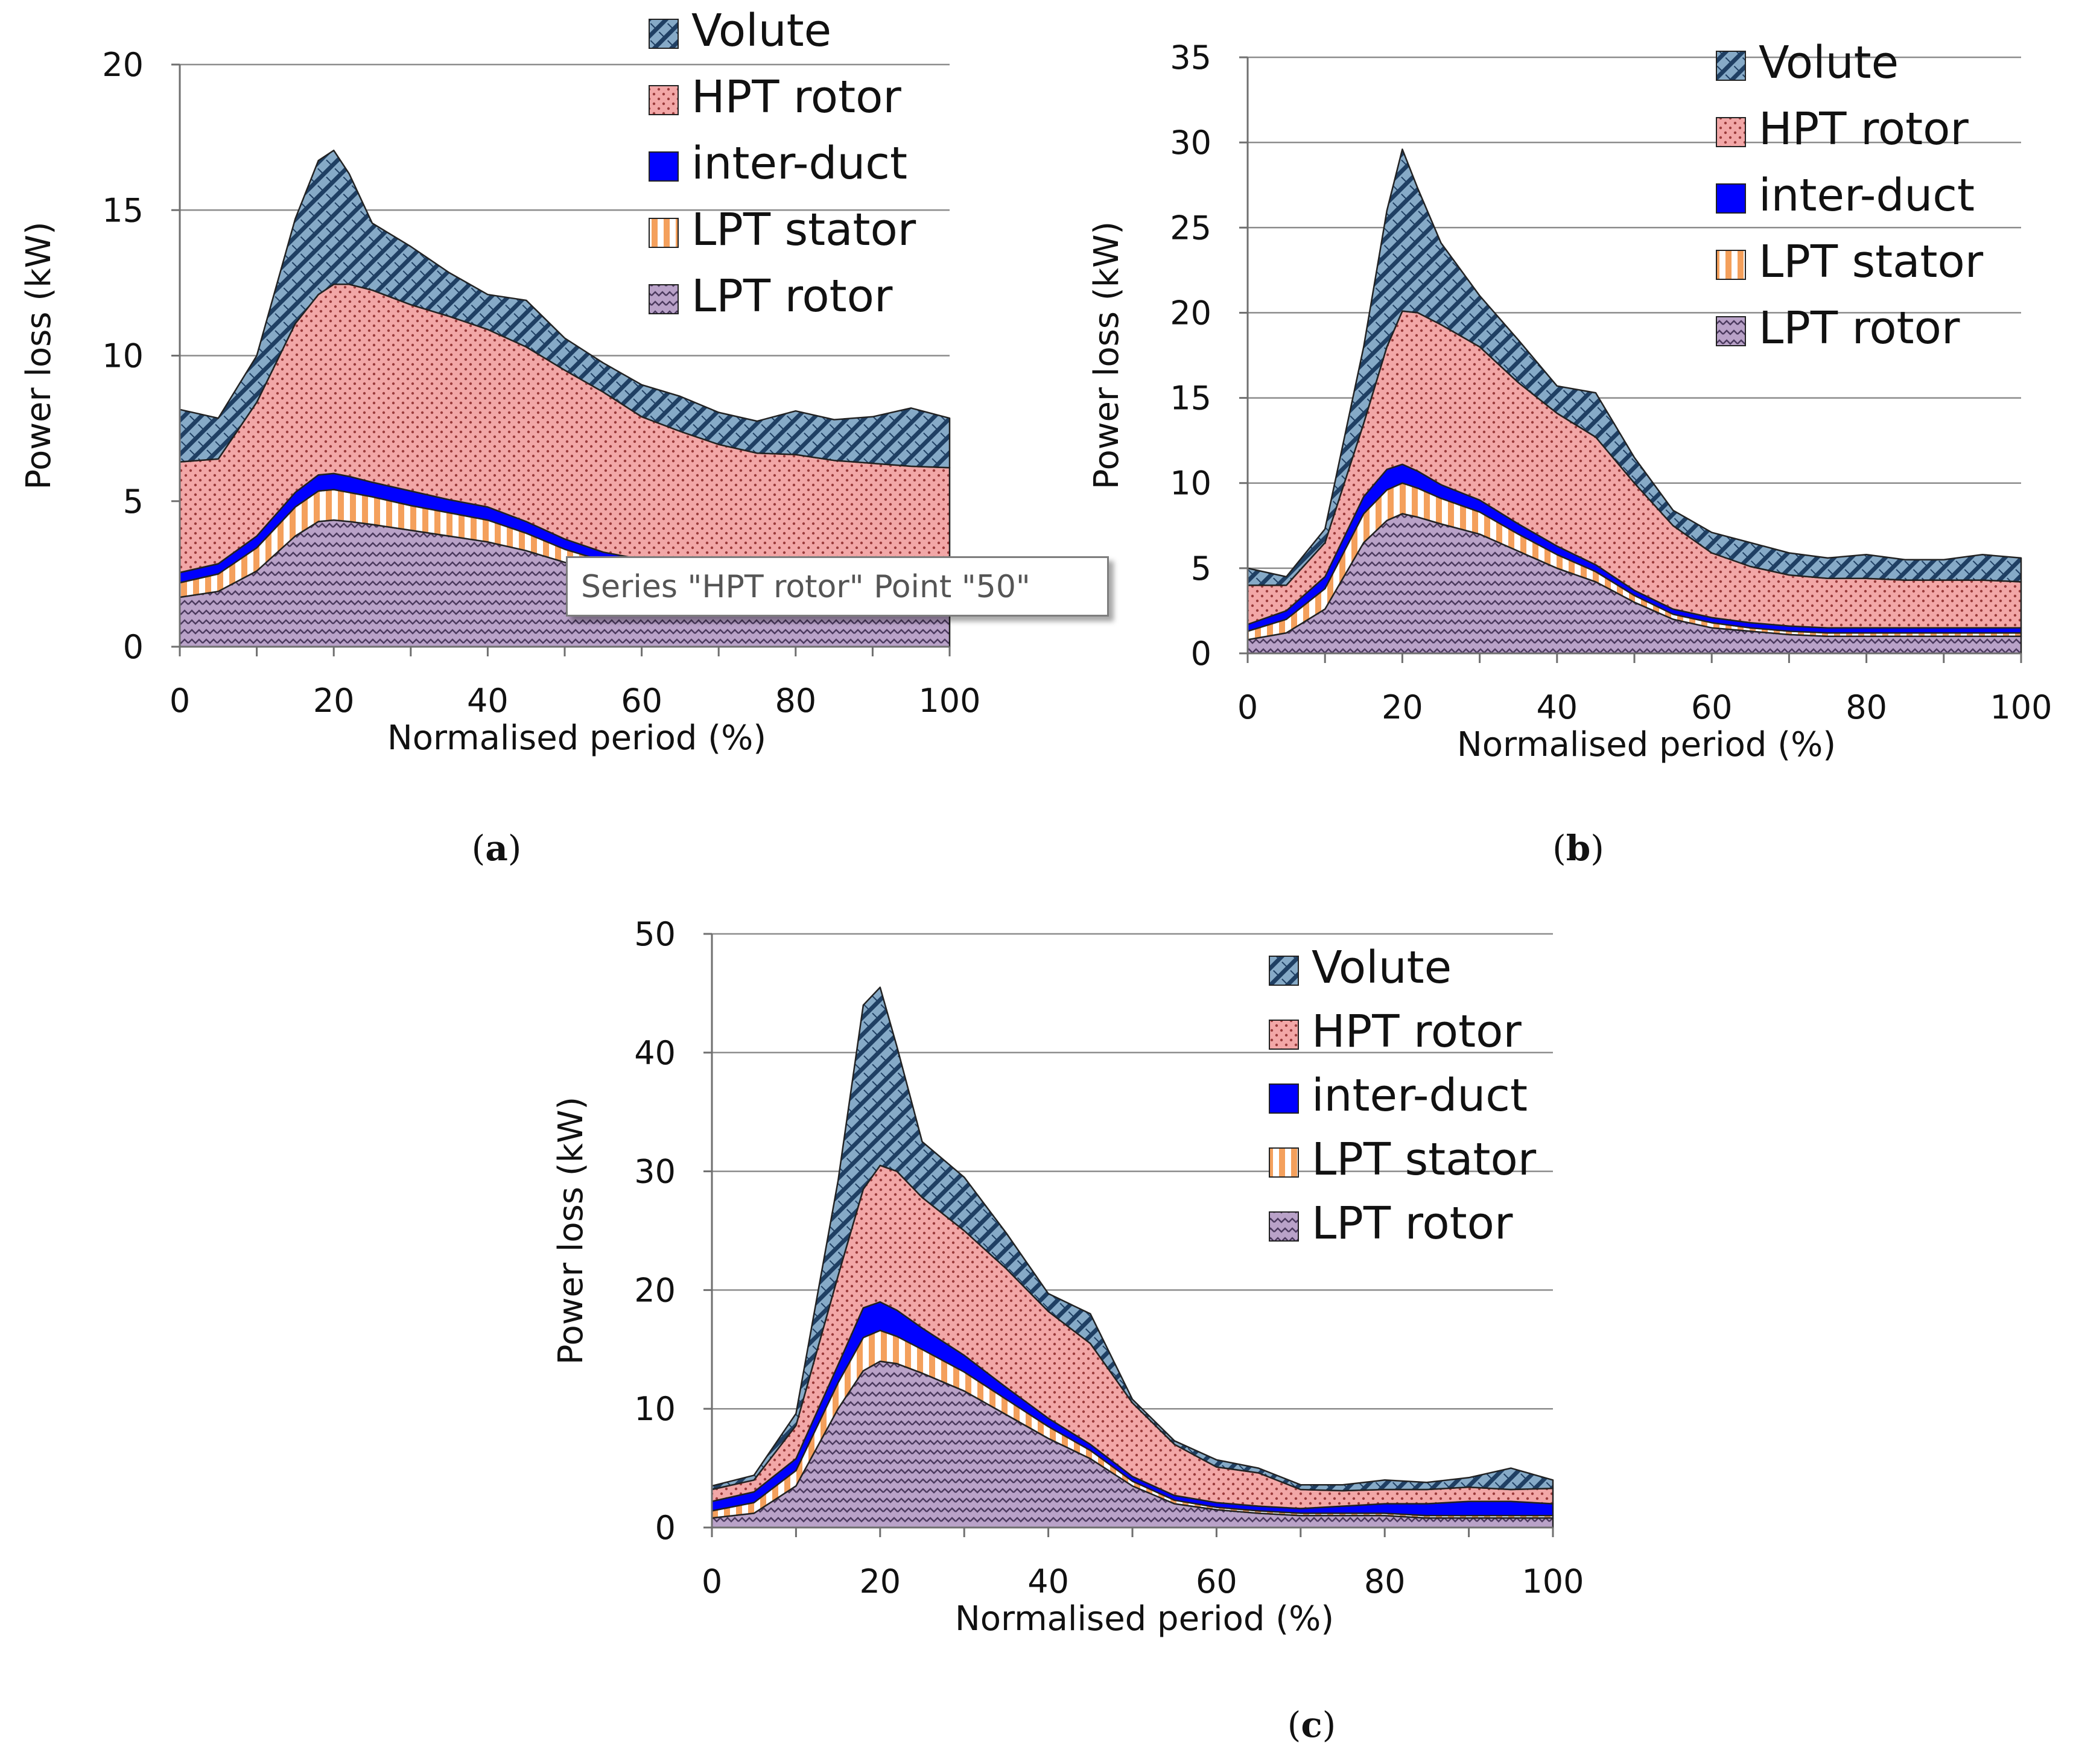 This screenshot has width=2076, height=1764. Describe the element at coordinates (949, 701) in the screenshot. I see `x-tick-label-a-5: 100` at that location.